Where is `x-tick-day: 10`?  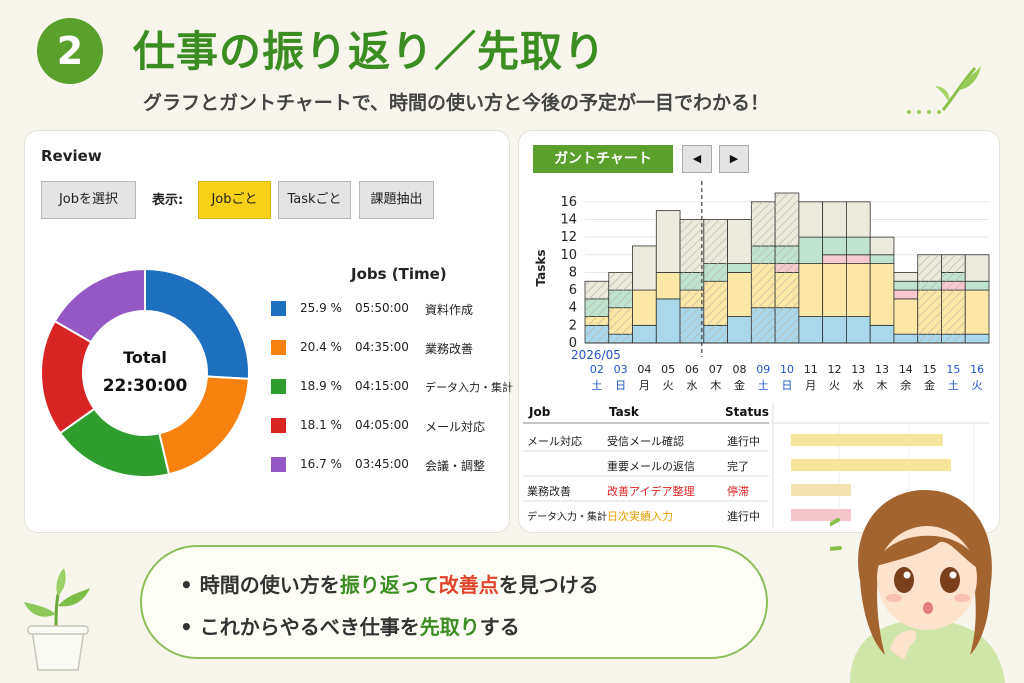 x-tick-day: 10 is located at coordinates (787, 369).